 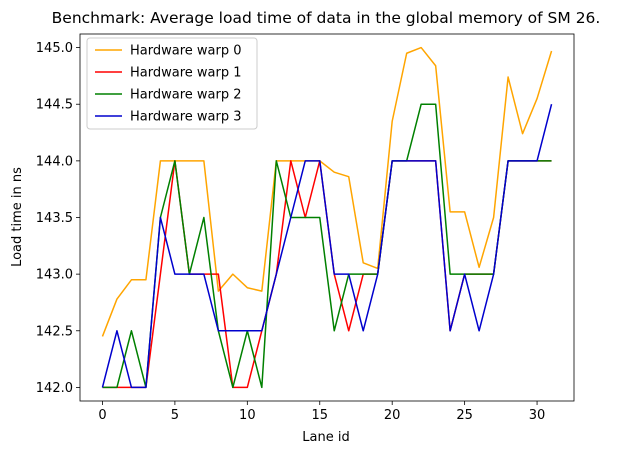 What do you see at coordinates (175, 415) in the screenshot?
I see `x-tick-label: 5` at bounding box center [175, 415].